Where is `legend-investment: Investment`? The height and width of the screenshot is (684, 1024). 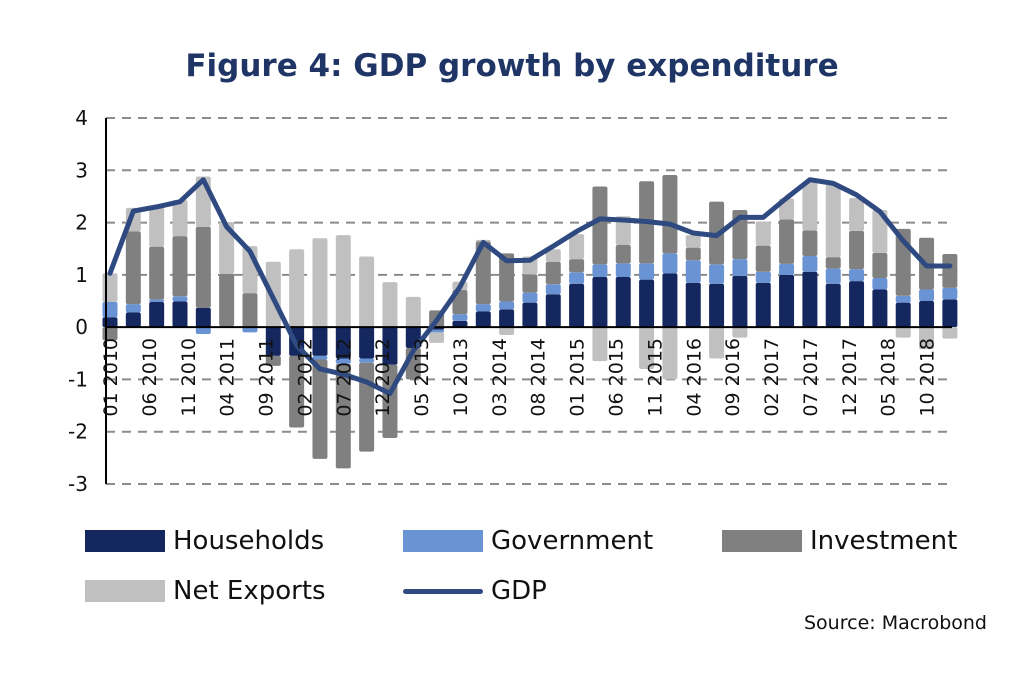
legend-investment: Investment is located at coordinates (839, 541).